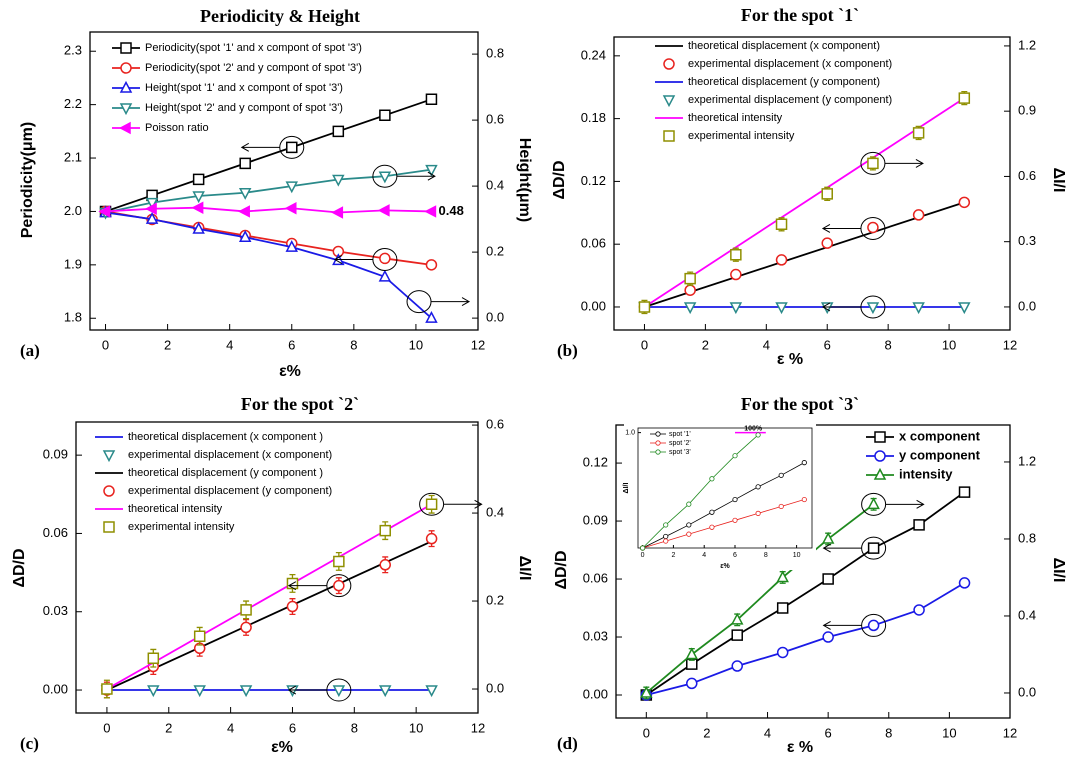  I want to click on y-tick-label: 0.06, so click(595, 577).